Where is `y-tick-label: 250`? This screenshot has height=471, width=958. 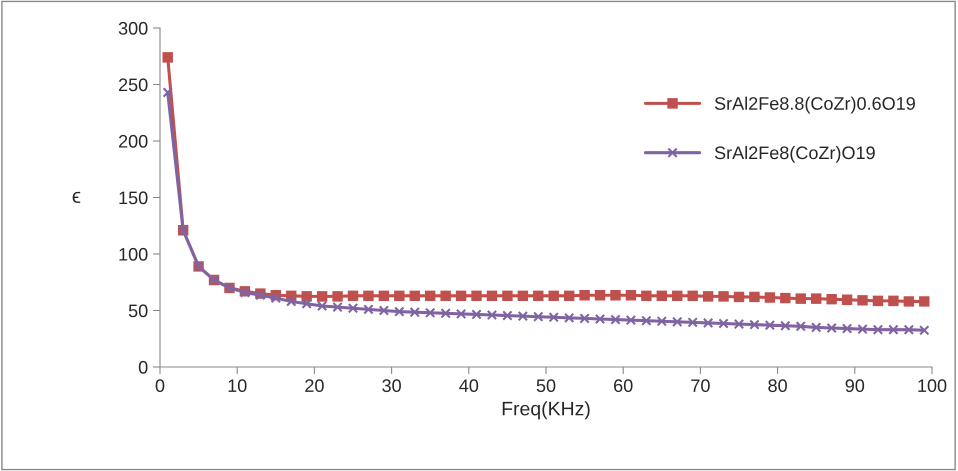 y-tick-label: 250 is located at coordinates (133, 85).